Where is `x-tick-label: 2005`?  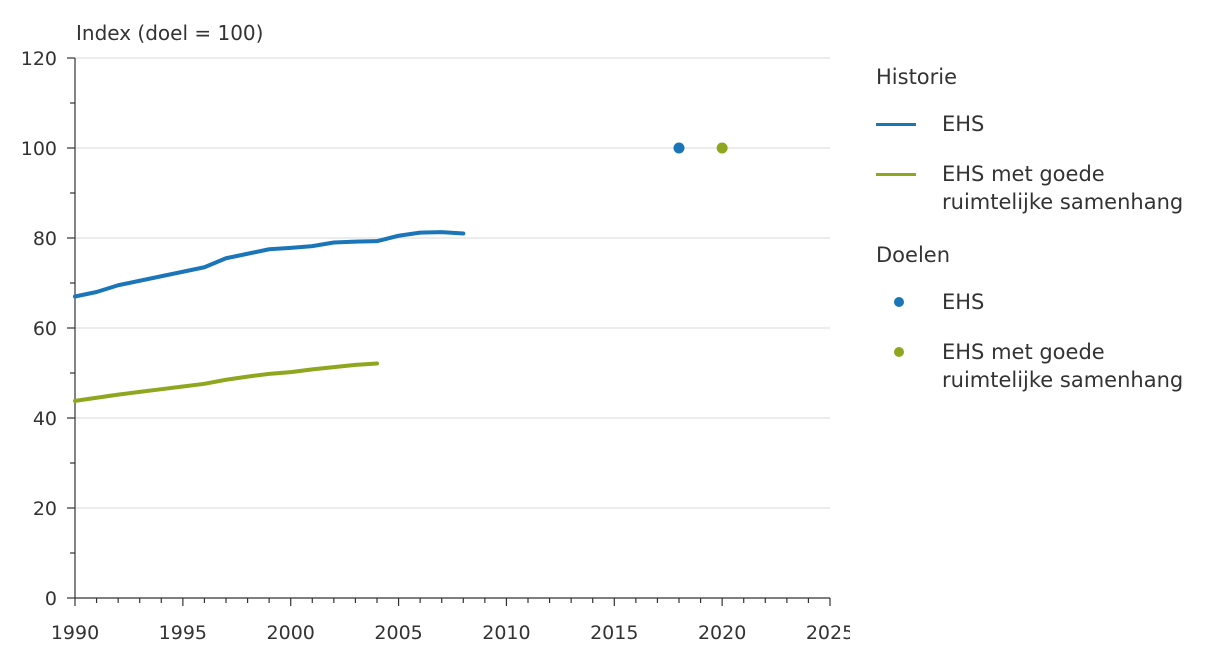
x-tick-label: 2005 is located at coordinates (398, 633).